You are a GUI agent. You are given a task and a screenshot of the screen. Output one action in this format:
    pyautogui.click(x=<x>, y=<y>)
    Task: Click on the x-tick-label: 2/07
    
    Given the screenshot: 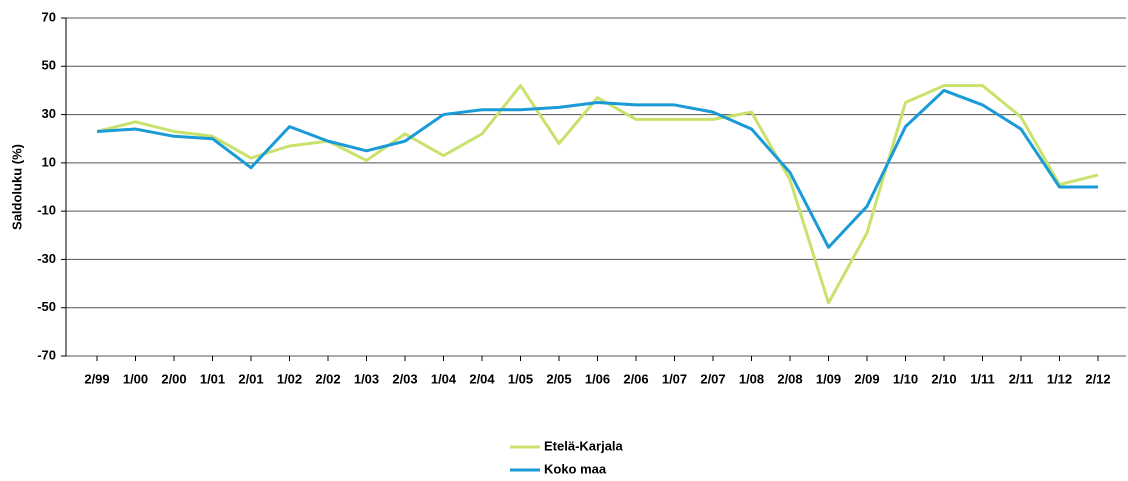 What is the action you would take?
    pyautogui.click(x=712, y=378)
    